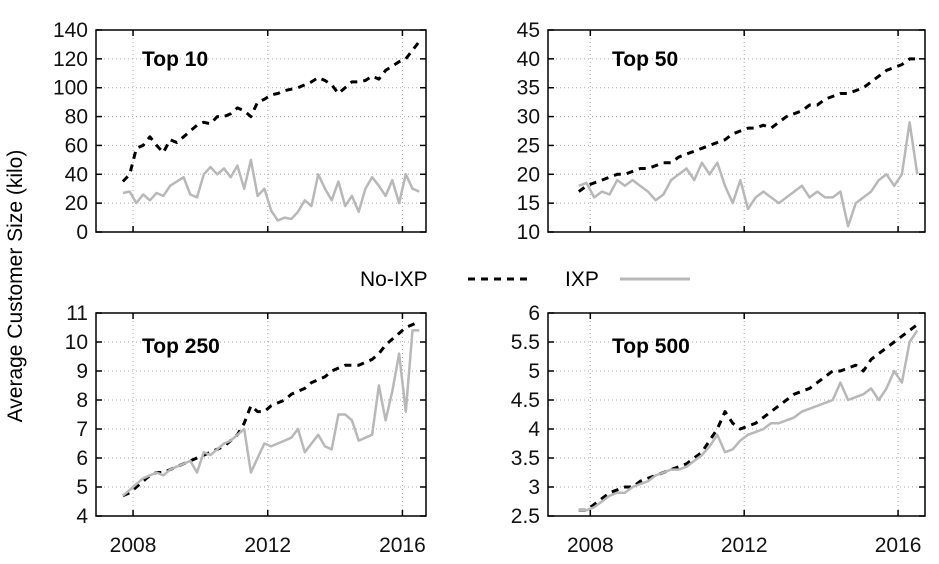 The width and height of the screenshot is (939, 564). What do you see at coordinates (528, 88) in the screenshot?
I see `y-tick-label: 35` at bounding box center [528, 88].